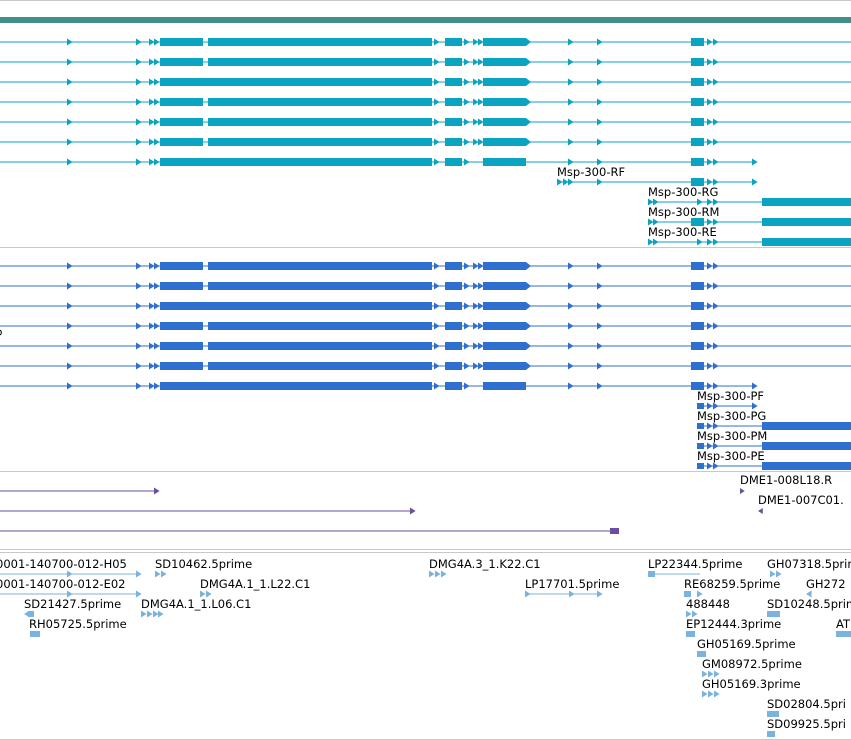  What do you see at coordinates (751, 684) in the screenshot?
I see `est-label: GH05169.3prime` at bounding box center [751, 684].